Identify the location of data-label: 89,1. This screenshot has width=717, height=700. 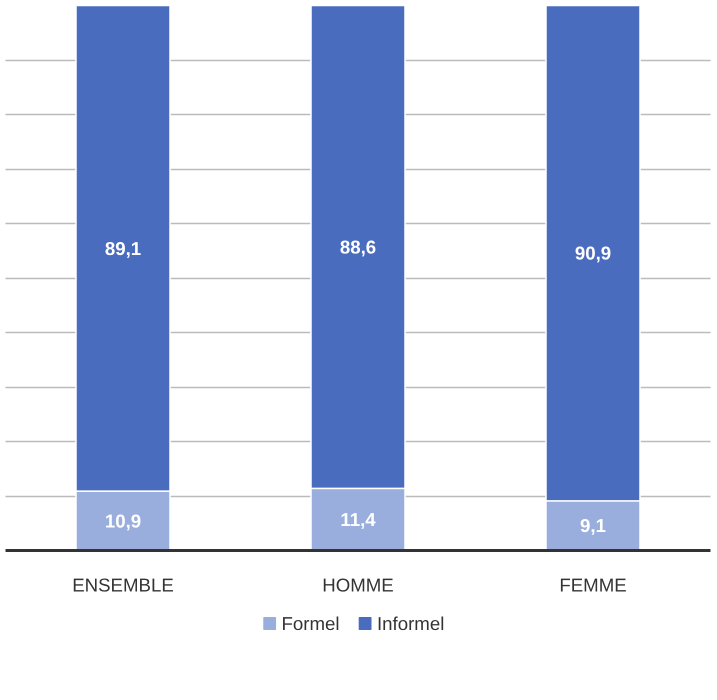
(123, 248).